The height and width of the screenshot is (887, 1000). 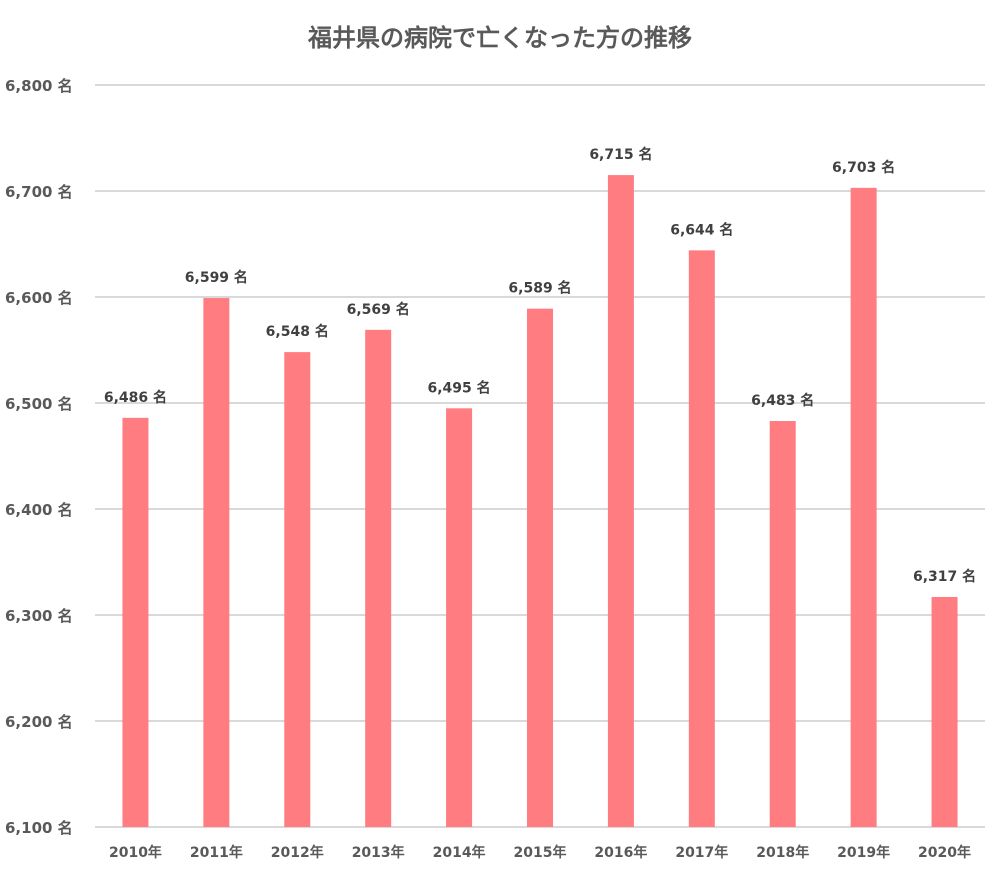 I want to click on data-label: 6,569 名, so click(x=378, y=309).